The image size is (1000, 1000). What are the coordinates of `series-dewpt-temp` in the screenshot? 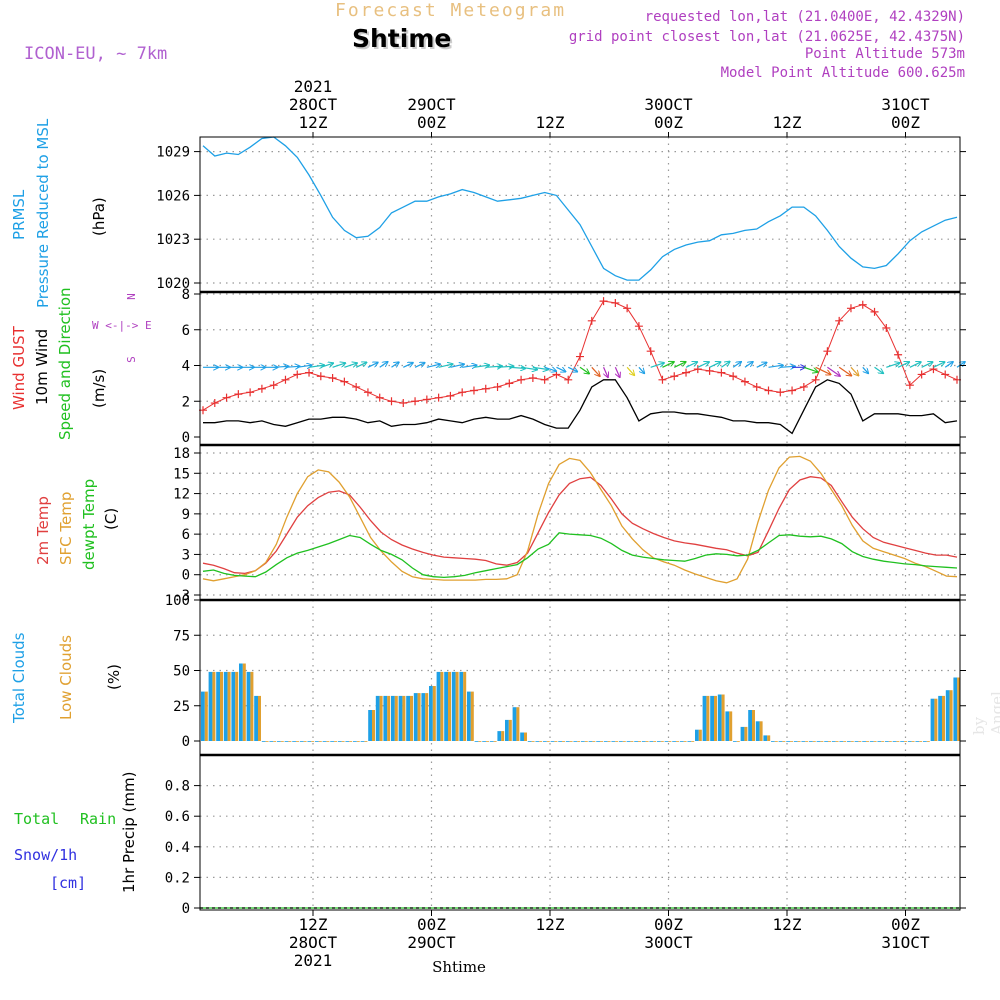 It's located at (580, 555).